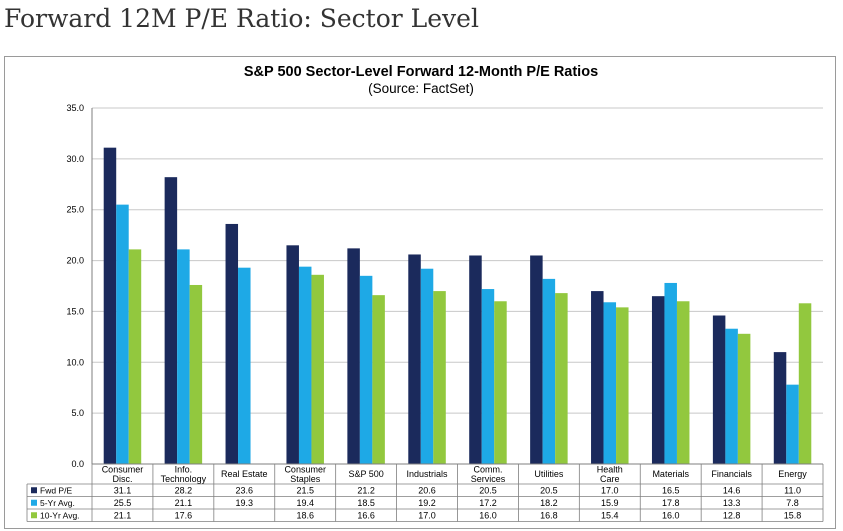 The width and height of the screenshot is (843, 531). What do you see at coordinates (744, 398) in the screenshot?
I see `bar-10-yr-avg-financials` at bounding box center [744, 398].